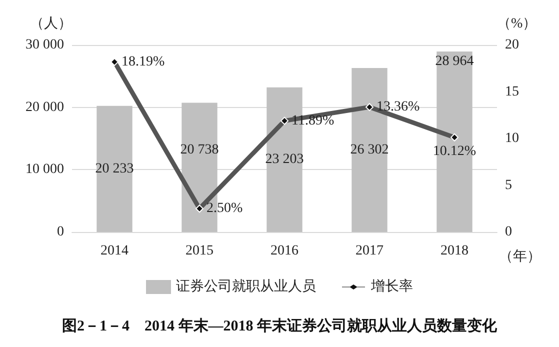 The width and height of the screenshot is (559, 347). What do you see at coordinates (313, 120) in the screenshot?
I see `data-label: 11.89%` at bounding box center [313, 120].